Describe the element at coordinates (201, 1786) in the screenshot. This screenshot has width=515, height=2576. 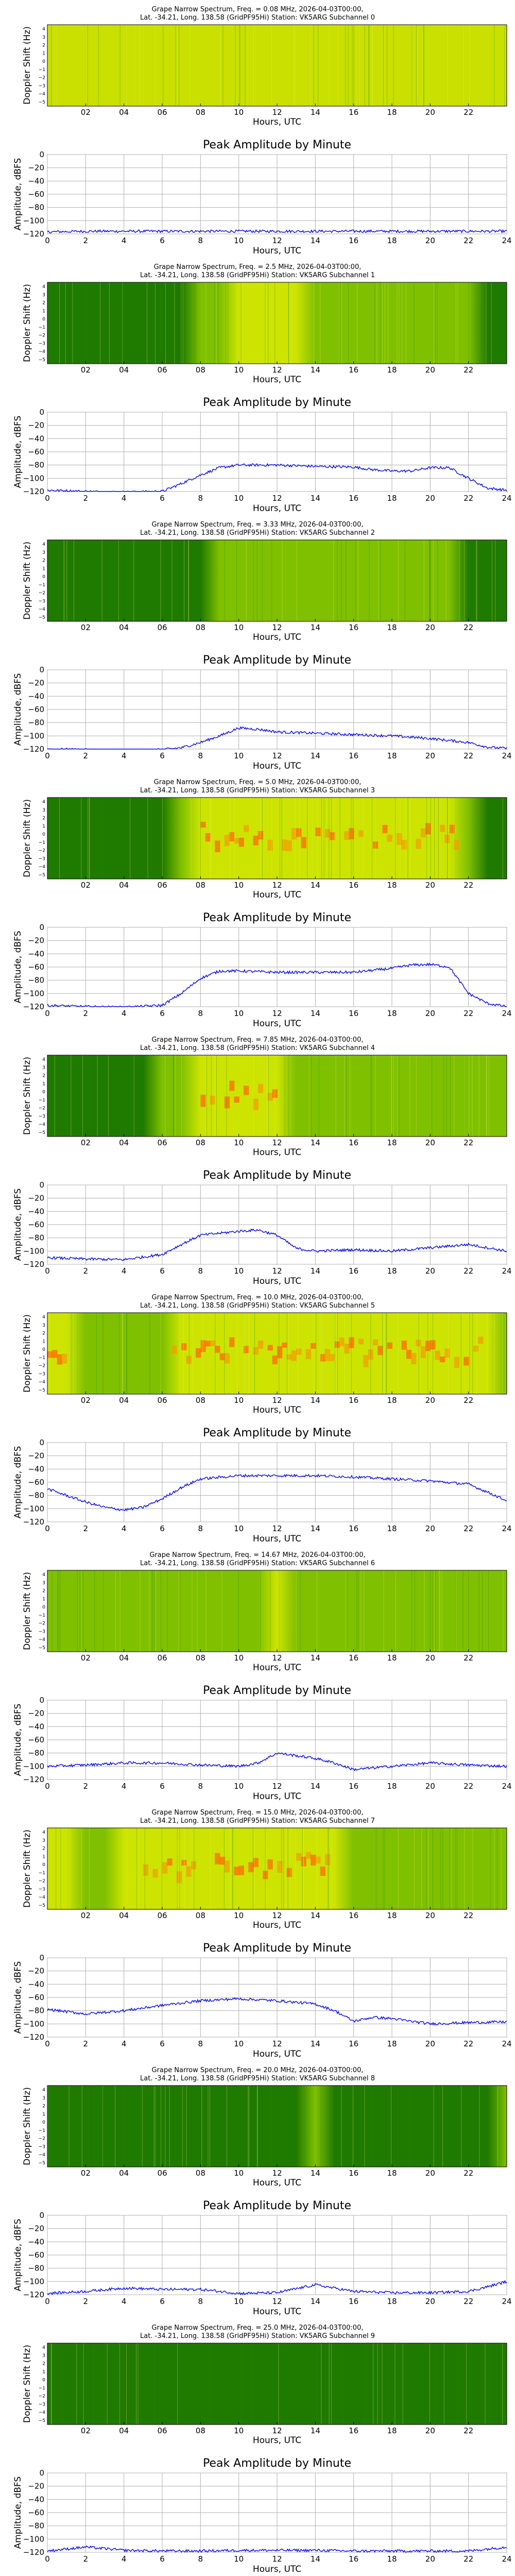
I see `amplitude-xtick-label: 8` at that location.